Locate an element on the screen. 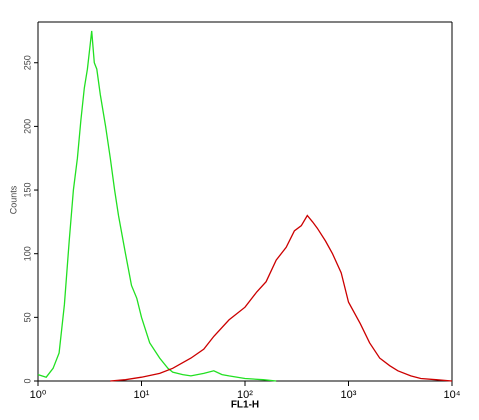 Image resolution: width=479 pixels, height=420 pixels. y-tick-label: 200 is located at coordinates (27, 126).